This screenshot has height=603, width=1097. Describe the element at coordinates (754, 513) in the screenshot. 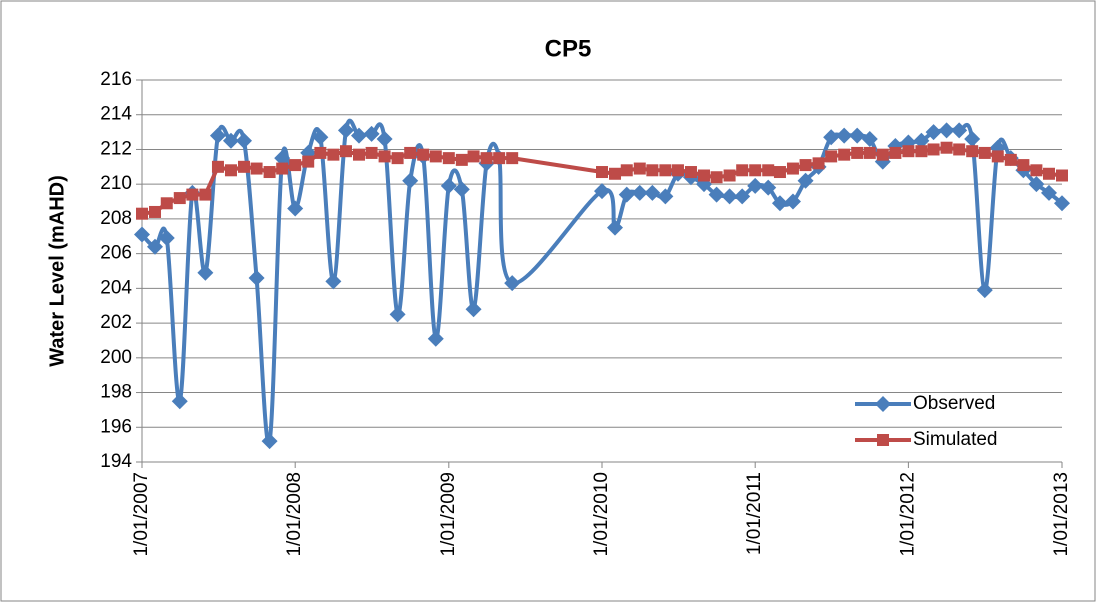

I see `x-tick-label: 1/01/2011` at that location.